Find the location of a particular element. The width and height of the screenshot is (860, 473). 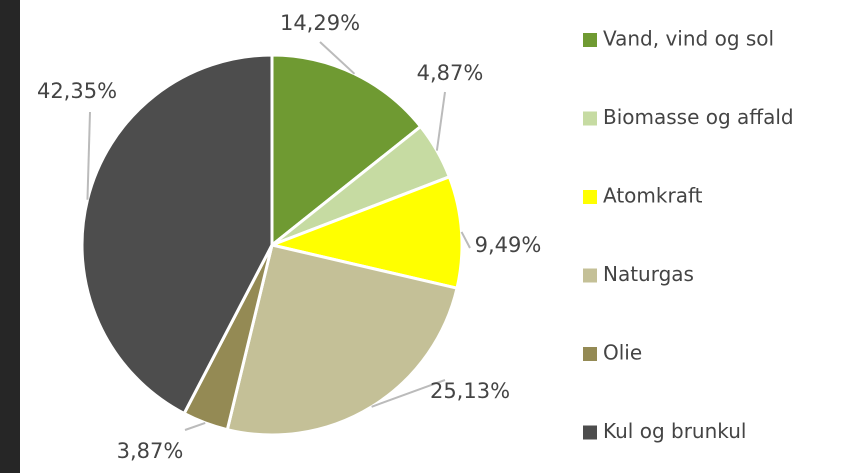

legend-label: Atomkraft is located at coordinates (653, 196).